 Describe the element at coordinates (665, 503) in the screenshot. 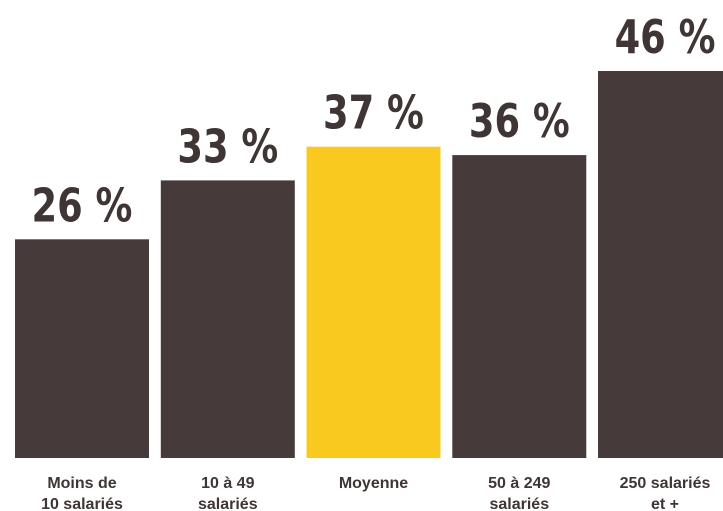

I see `category-label-4-line-1: et +` at that location.